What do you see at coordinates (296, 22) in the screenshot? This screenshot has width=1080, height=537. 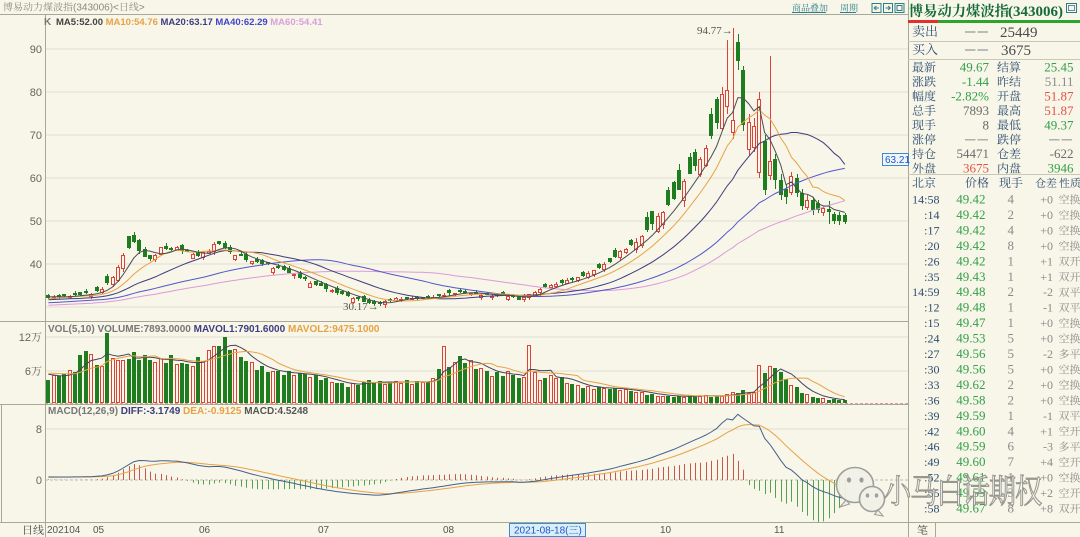 I see `svg-text: MA60:54.41` at bounding box center [296, 22].